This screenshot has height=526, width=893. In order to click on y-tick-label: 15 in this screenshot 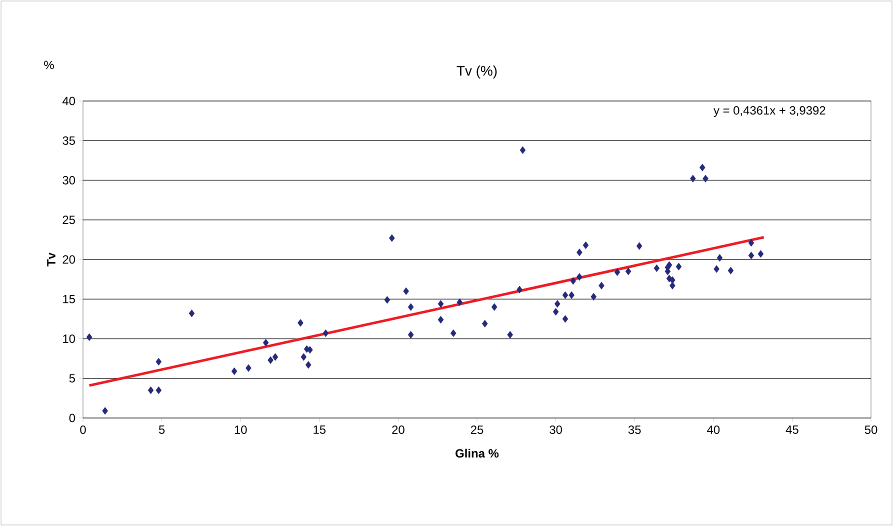, I will do `click(69, 299)`.